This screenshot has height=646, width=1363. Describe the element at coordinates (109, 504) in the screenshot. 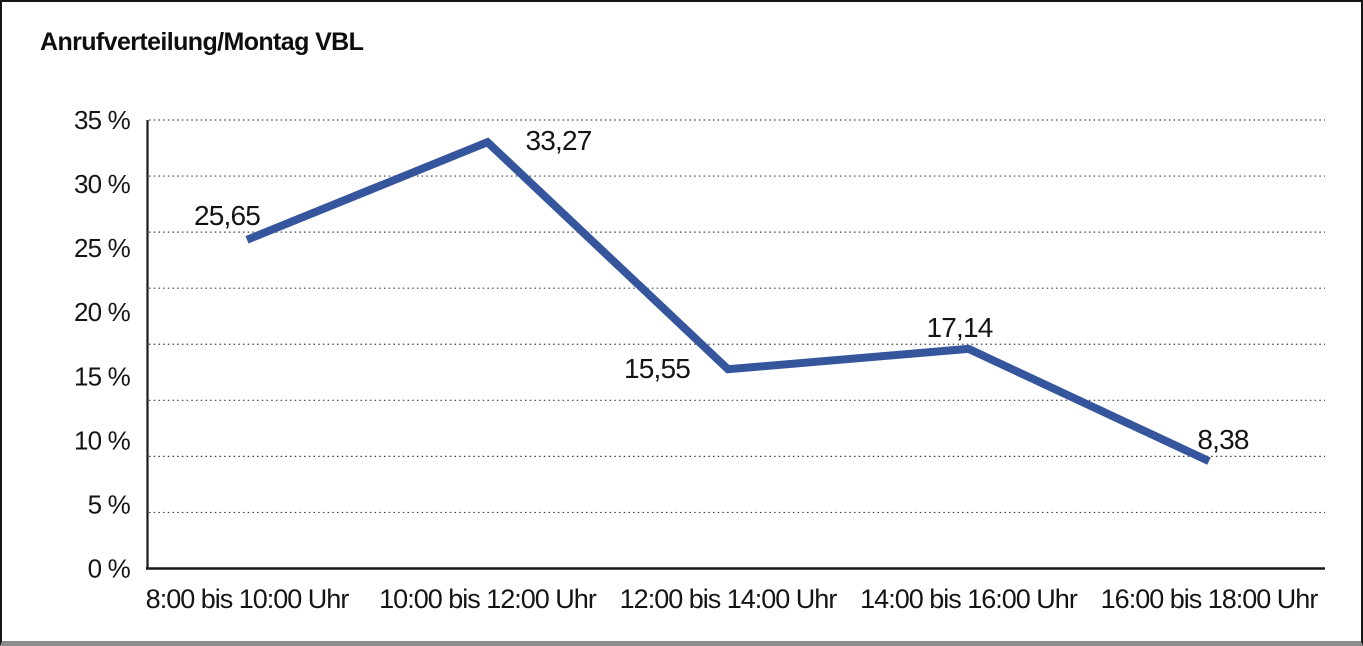

I see `y-tick-label: 5 %` at that location.